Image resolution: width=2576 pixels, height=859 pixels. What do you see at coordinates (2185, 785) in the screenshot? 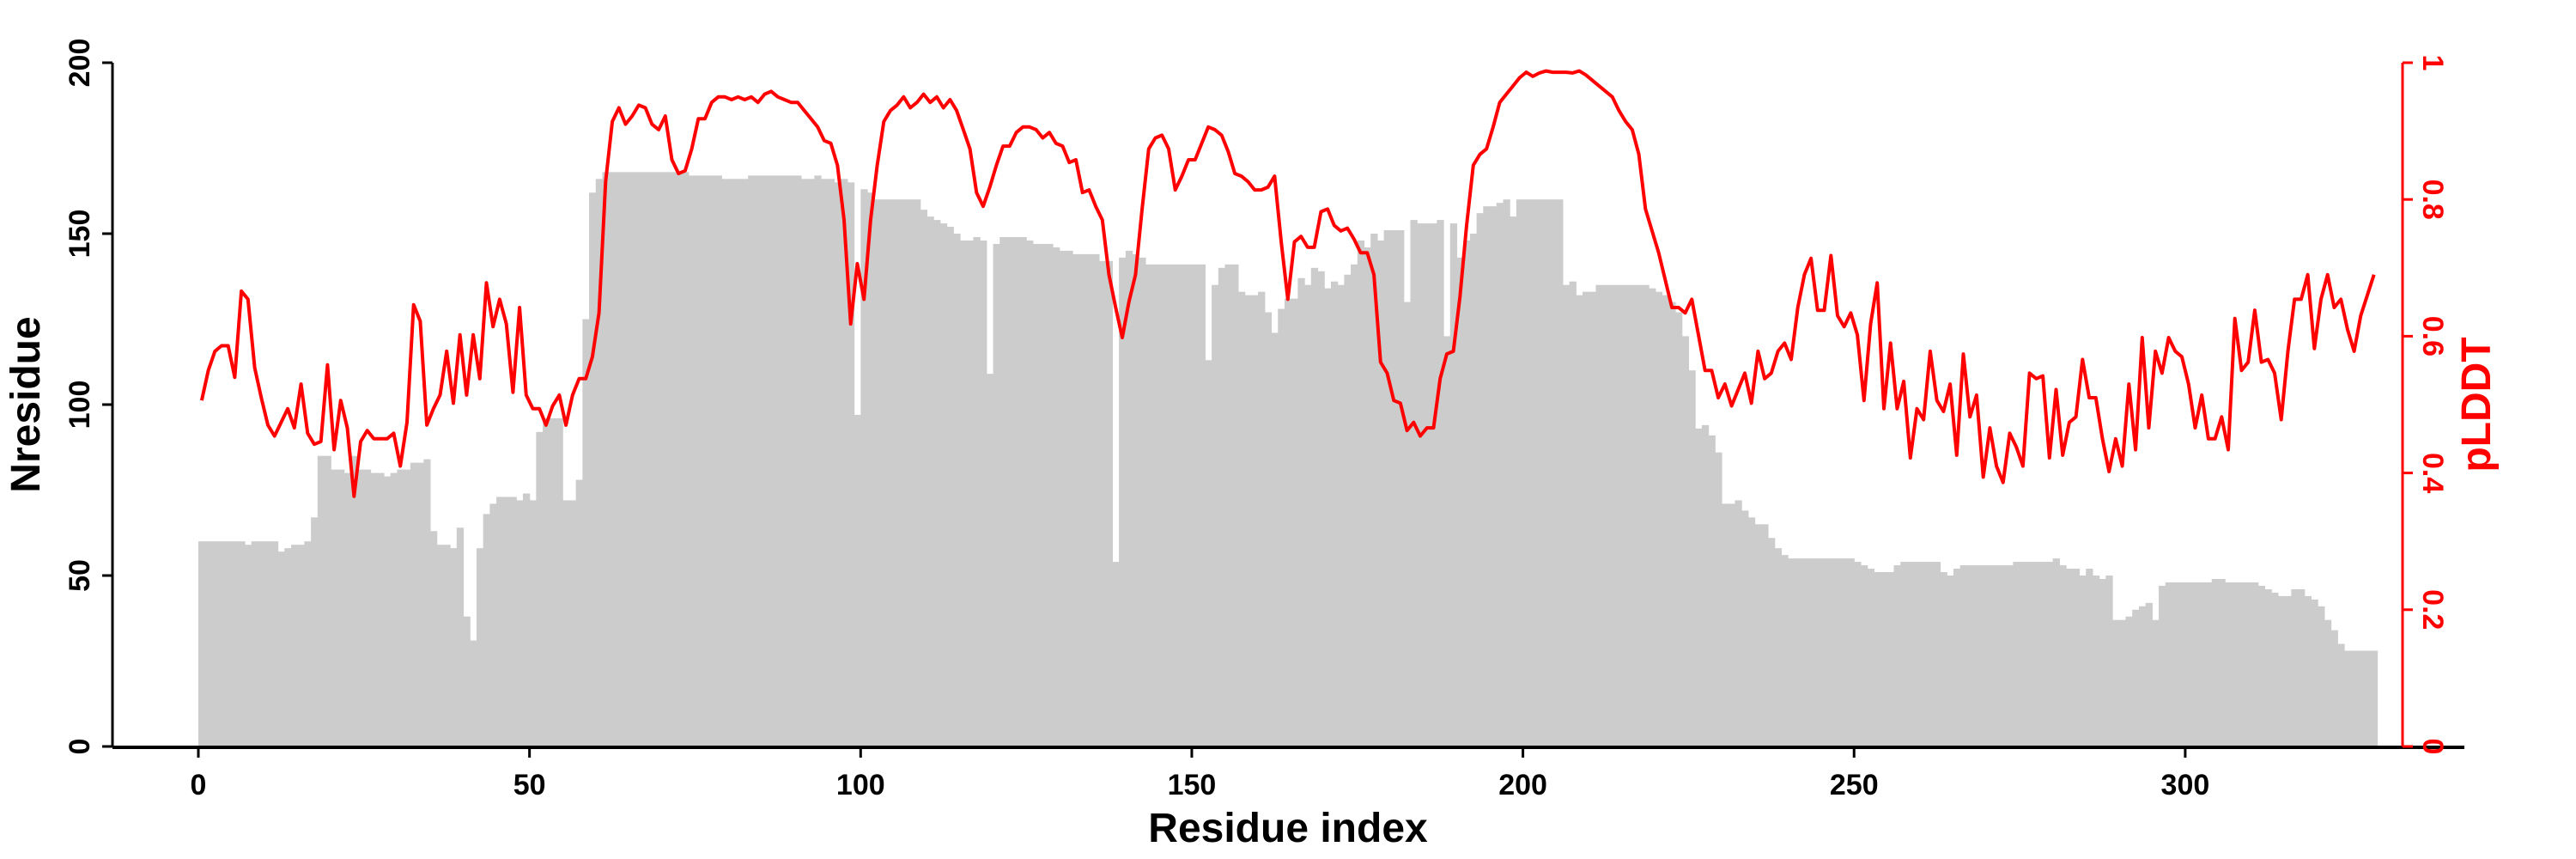
I see `x-tick-label: 300` at bounding box center [2185, 785].